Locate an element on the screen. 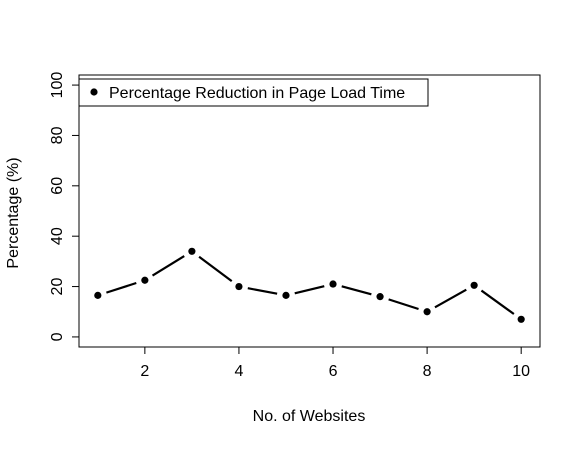 This screenshot has height=451, width=581. y-tick-label: 60 is located at coordinates (57, 186).